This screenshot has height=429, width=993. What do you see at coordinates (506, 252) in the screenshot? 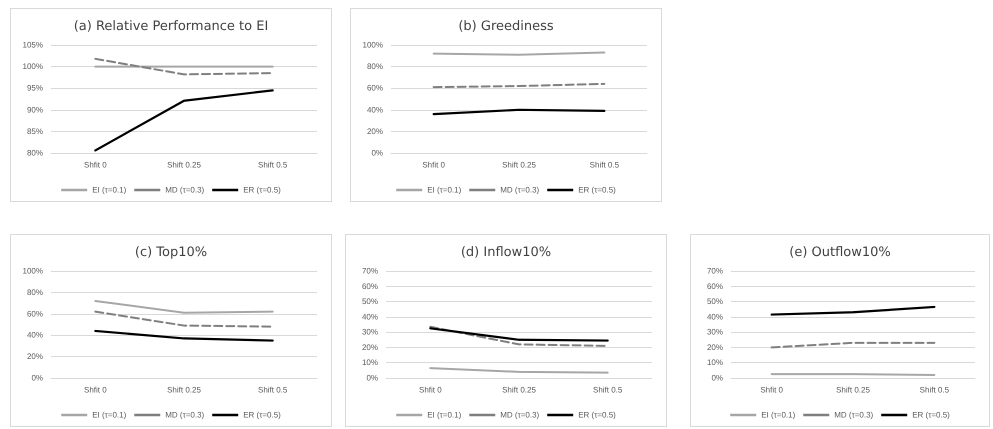
I see `chart-title: (d) Inflow10%` at bounding box center [506, 252].